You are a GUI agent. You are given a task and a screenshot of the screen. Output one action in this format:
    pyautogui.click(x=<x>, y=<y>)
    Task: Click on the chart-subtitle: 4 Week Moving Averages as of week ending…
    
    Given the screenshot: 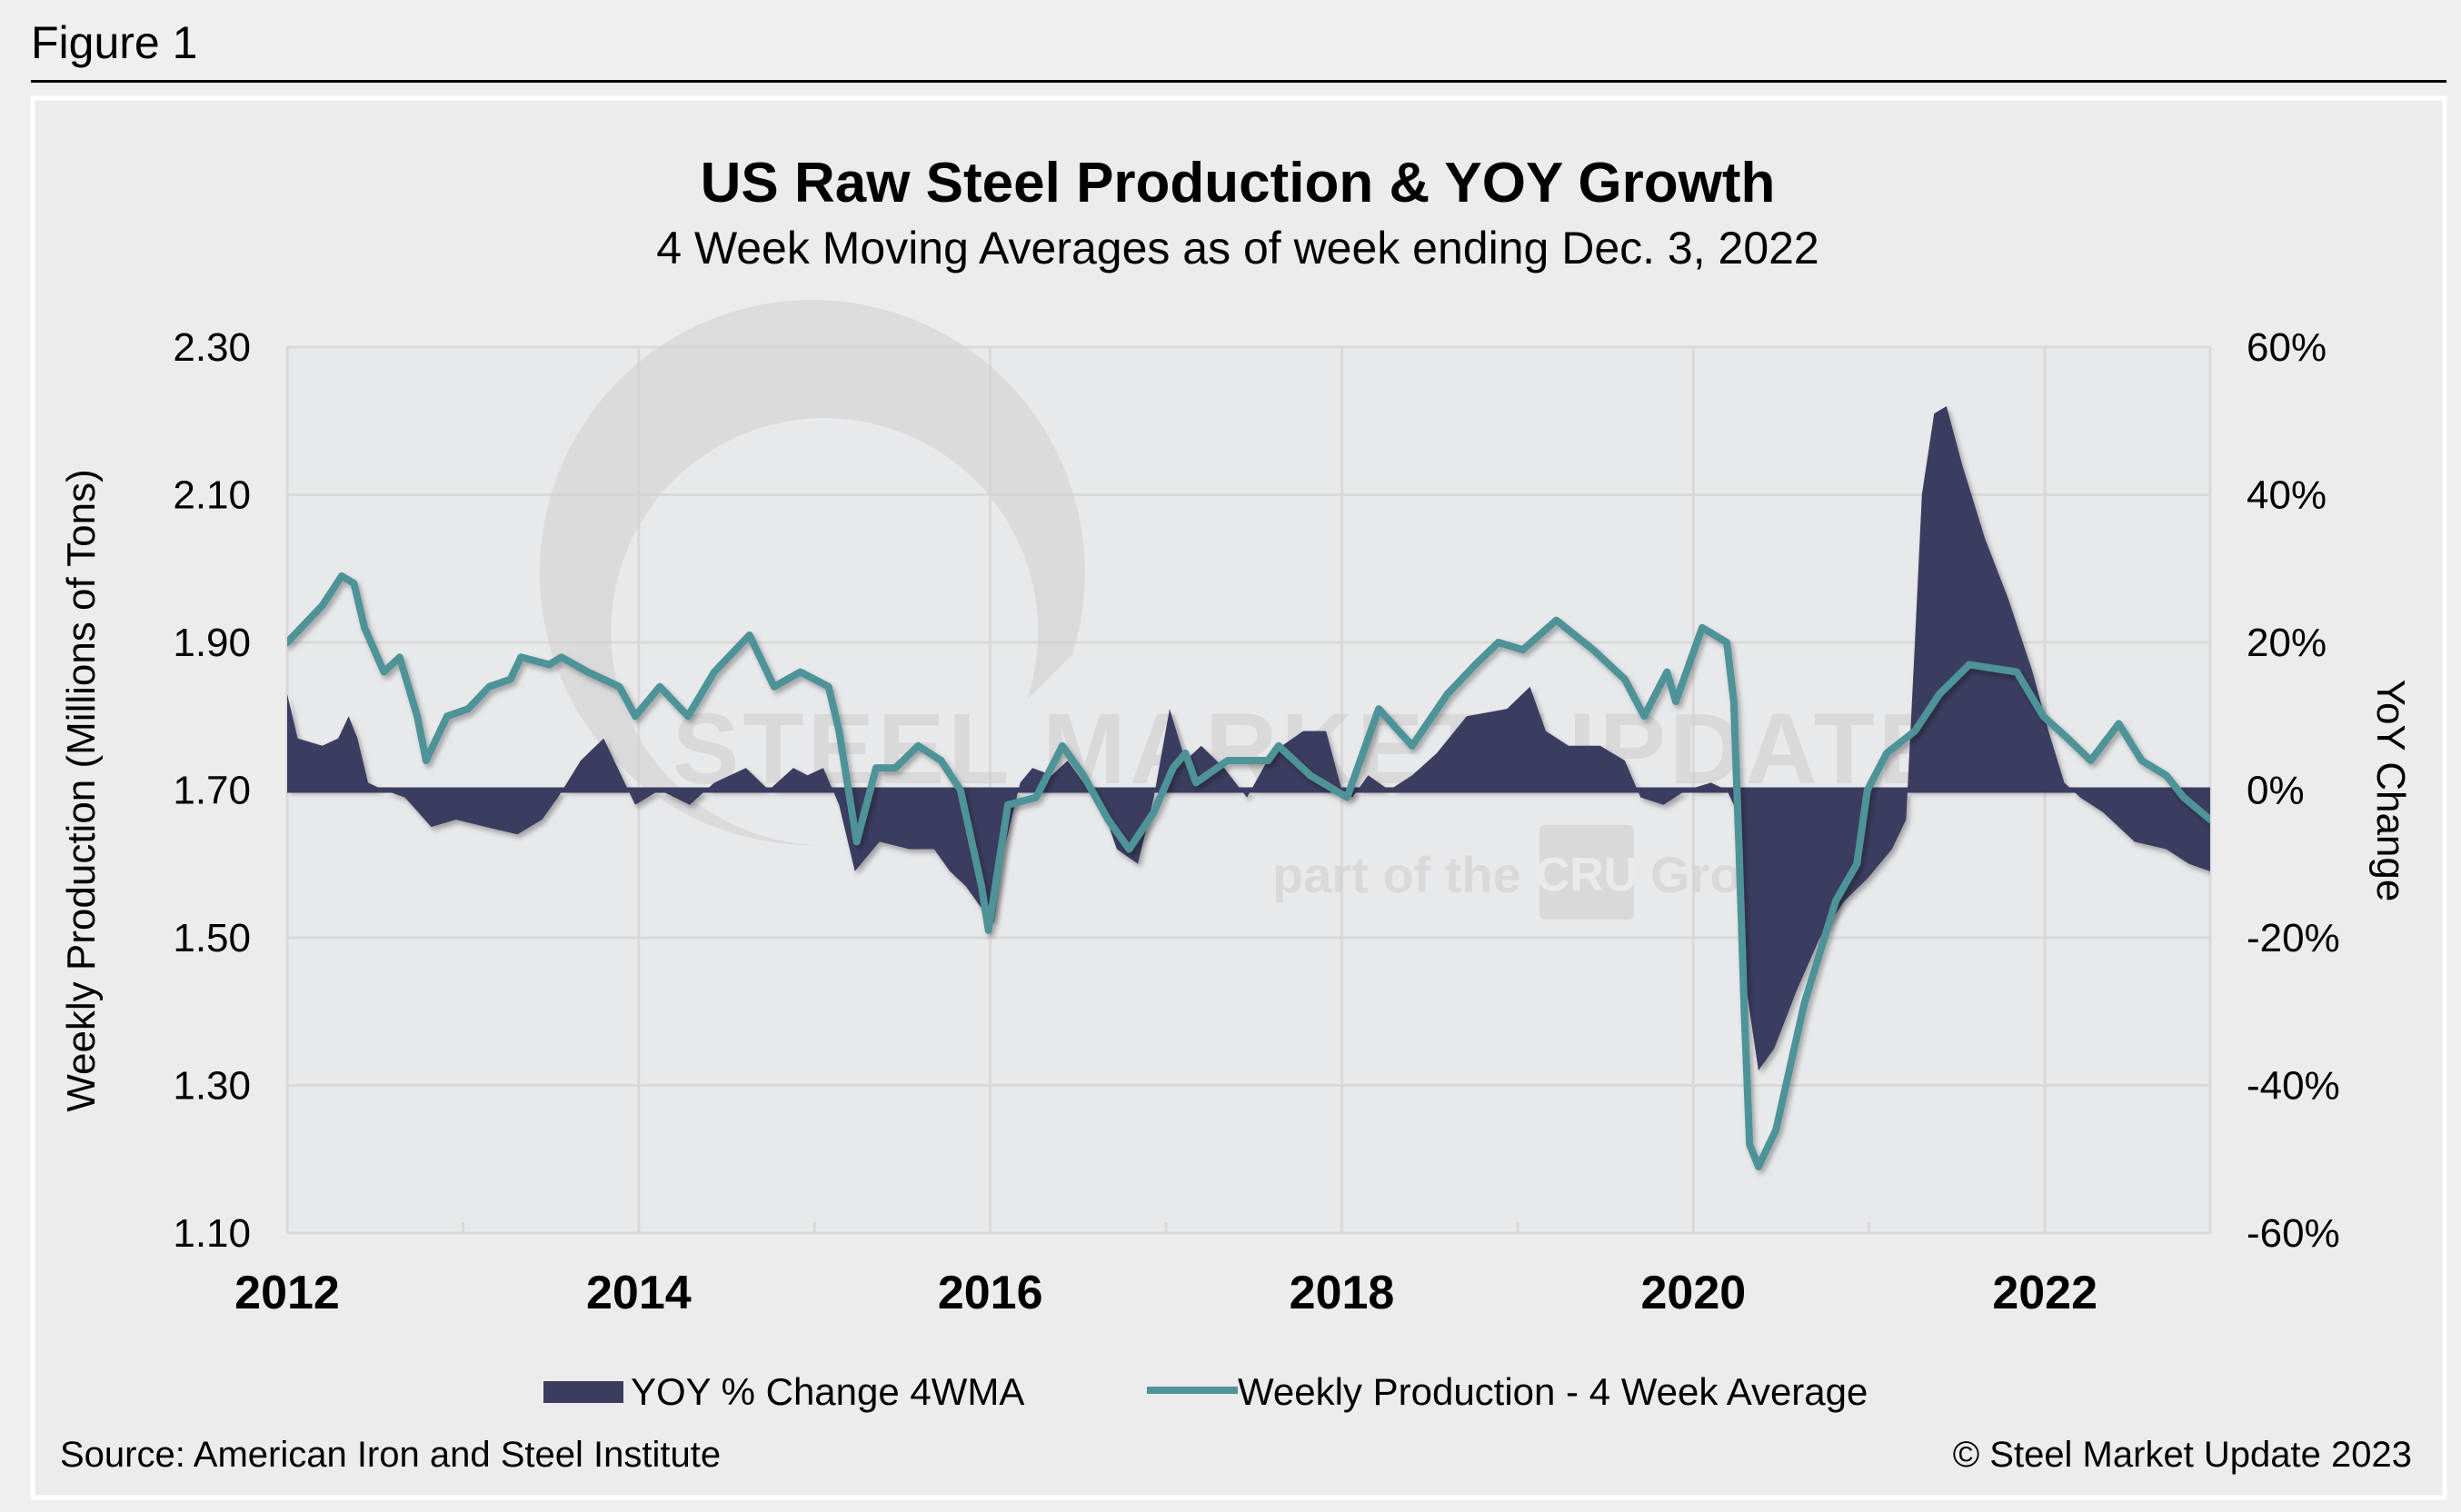 What is the action you would take?
    pyautogui.click(x=1237, y=248)
    